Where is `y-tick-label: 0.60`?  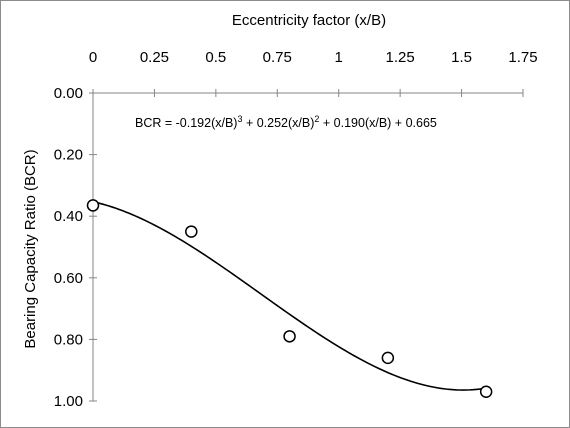
y-tick-label: 0.60 is located at coordinates (68, 278).